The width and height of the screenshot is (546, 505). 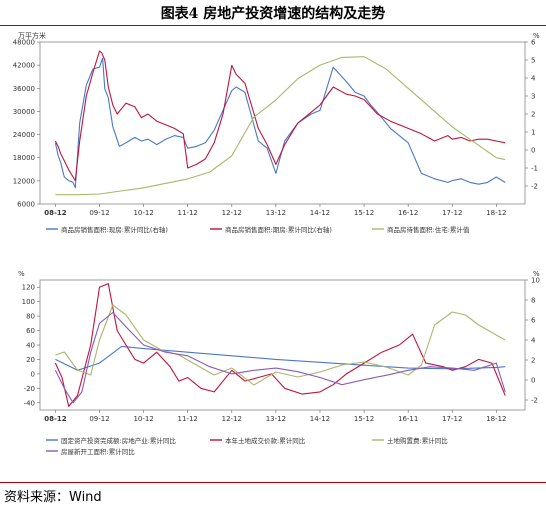 I want to click on left-tick-label: 20, so click(x=30, y=360).